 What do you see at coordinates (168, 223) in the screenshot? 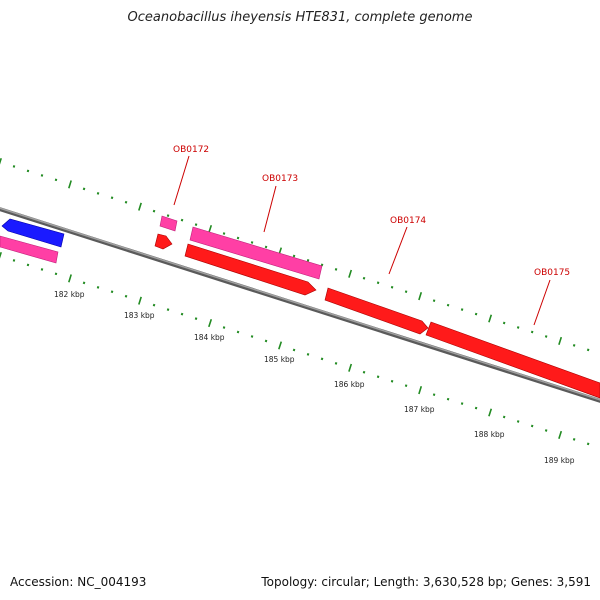
I see `cds-ob0172` at bounding box center [168, 223].